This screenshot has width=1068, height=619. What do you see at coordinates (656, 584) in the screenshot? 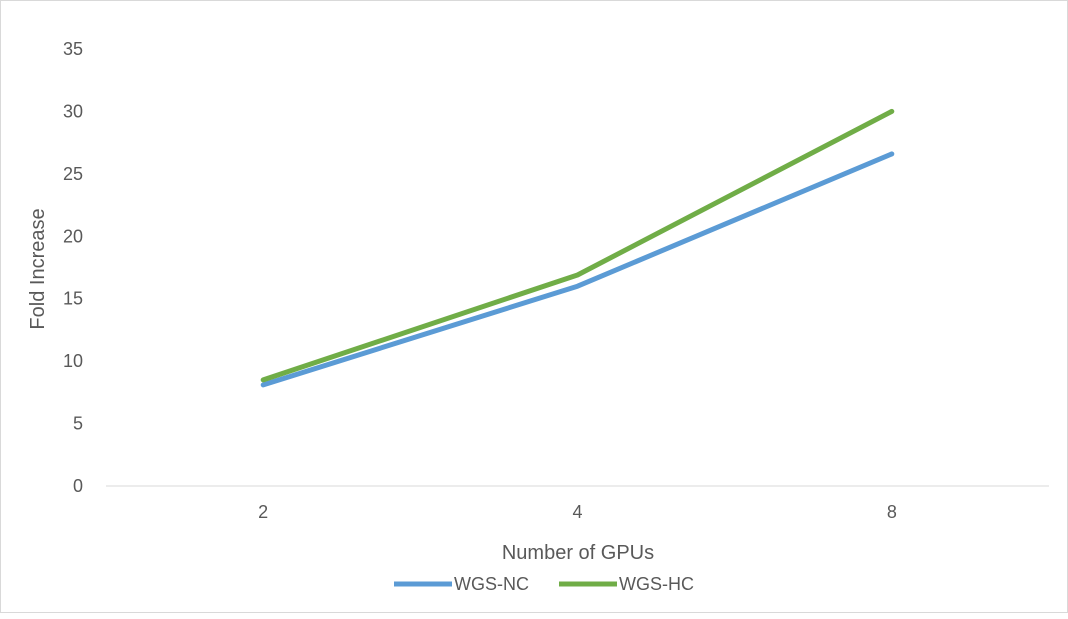
I see `legend-label-wgs-hc: WGS-HC` at bounding box center [656, 584].